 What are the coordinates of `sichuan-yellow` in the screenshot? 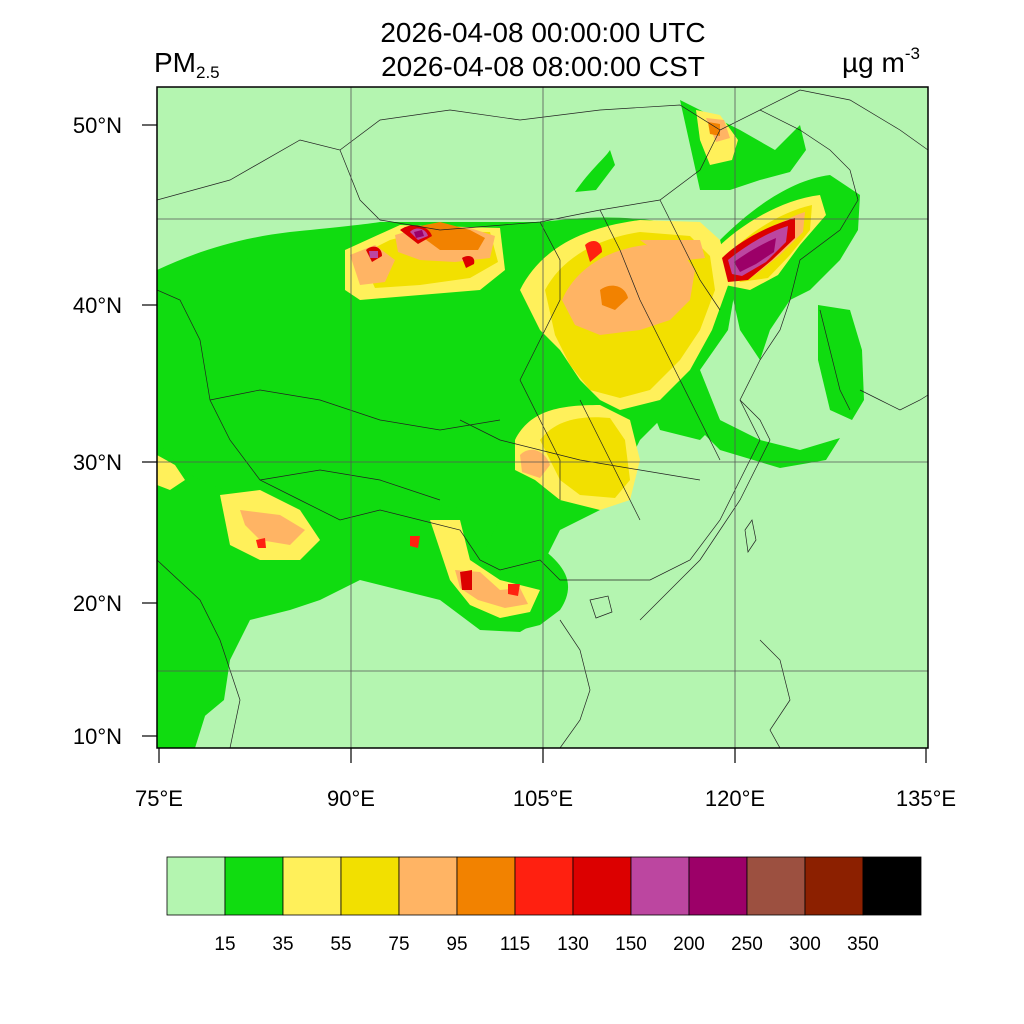 It's located at (585, 457).